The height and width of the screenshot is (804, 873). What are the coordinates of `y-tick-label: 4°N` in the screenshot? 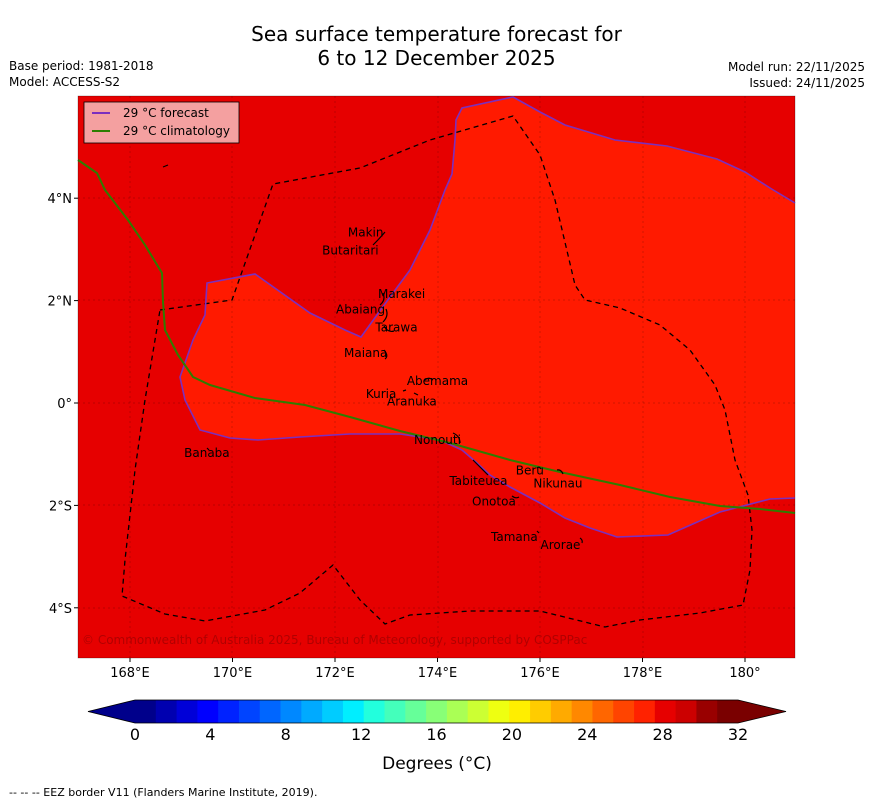 It's located at (60, 199).